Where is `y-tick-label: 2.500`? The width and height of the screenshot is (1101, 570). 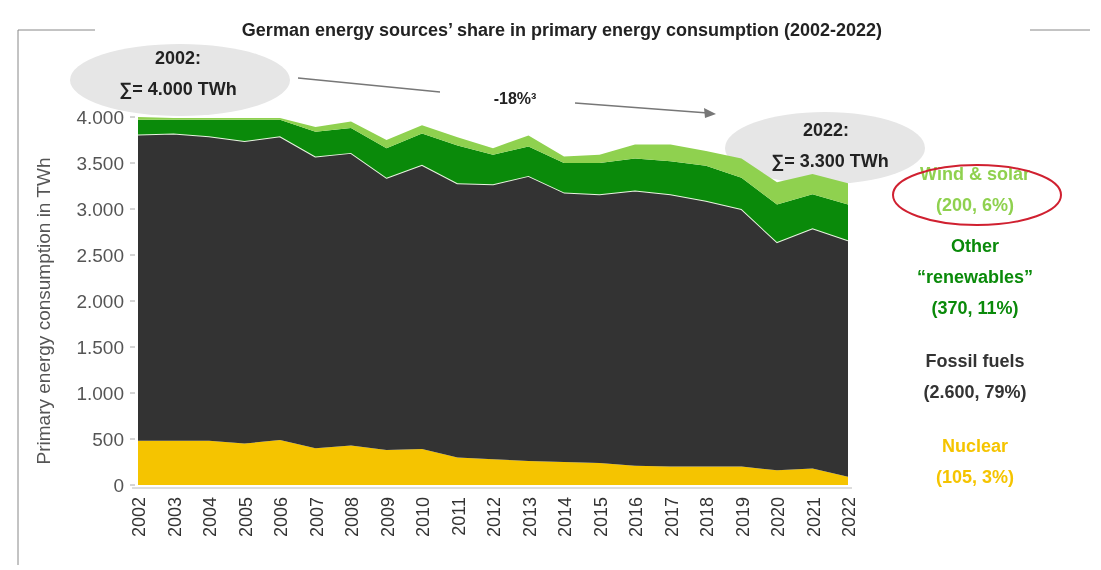
y-tick-label: 2.500 is located at coordinates (100, 255).